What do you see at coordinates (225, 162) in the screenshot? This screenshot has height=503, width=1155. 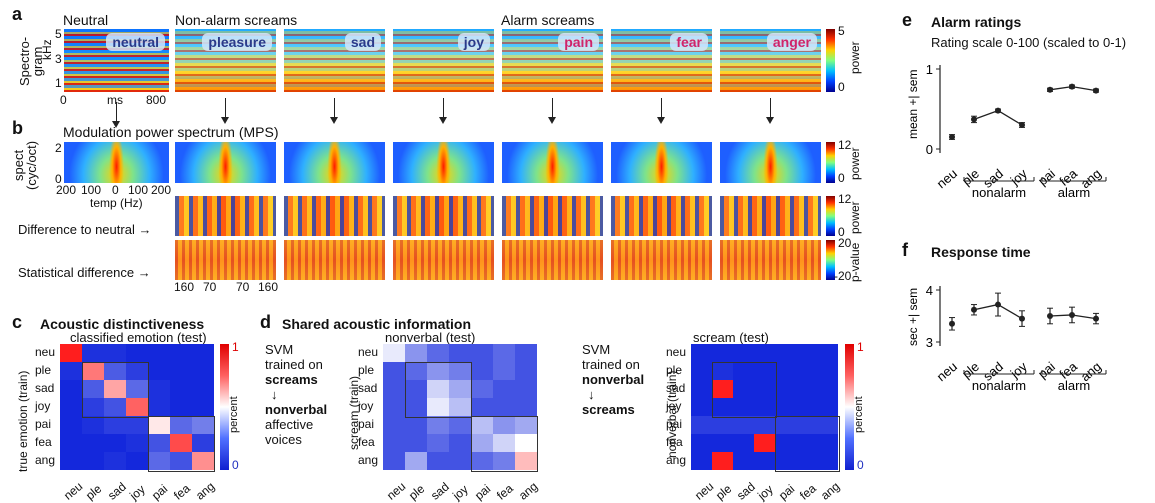 I see `mps-pleasure` at bounding box center [225, 162].